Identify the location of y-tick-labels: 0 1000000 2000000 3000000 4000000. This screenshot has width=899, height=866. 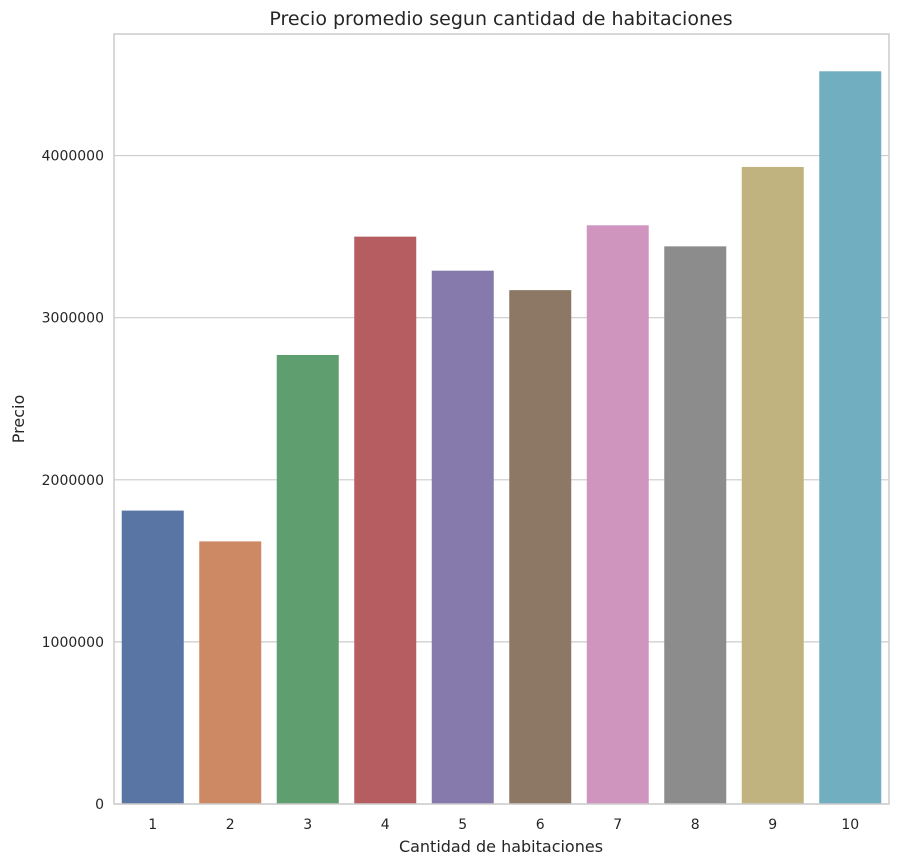
(73, 481).